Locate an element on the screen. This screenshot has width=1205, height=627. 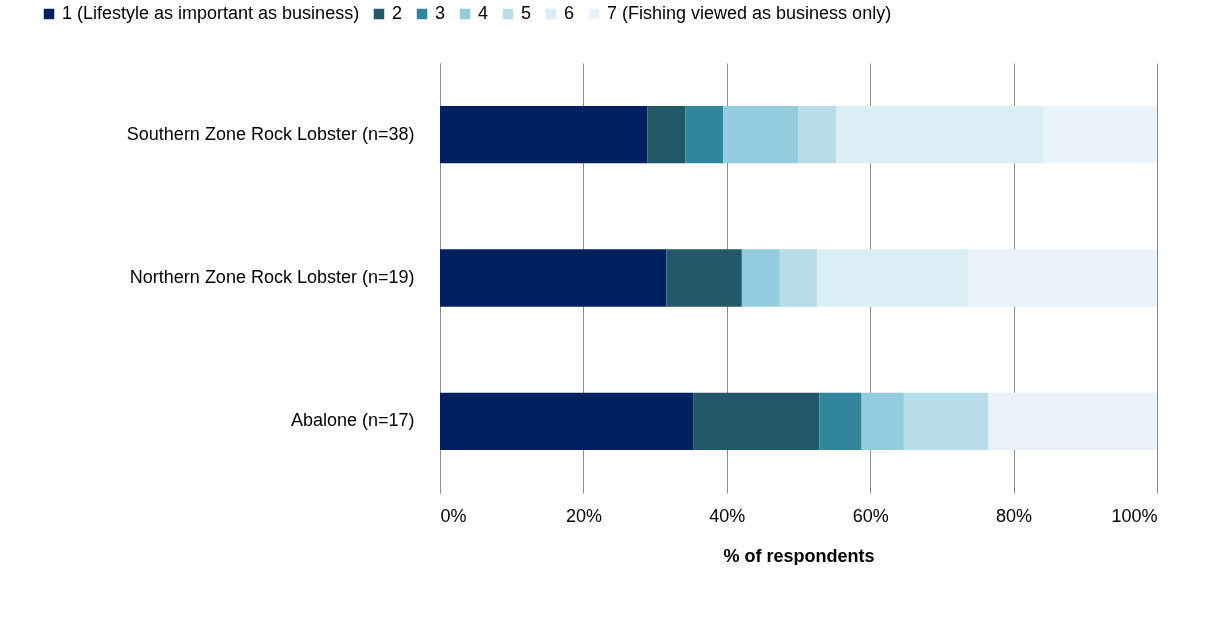
legend-label: 1 (Lifestyle as important as business) is located at coordinates (211, 13).